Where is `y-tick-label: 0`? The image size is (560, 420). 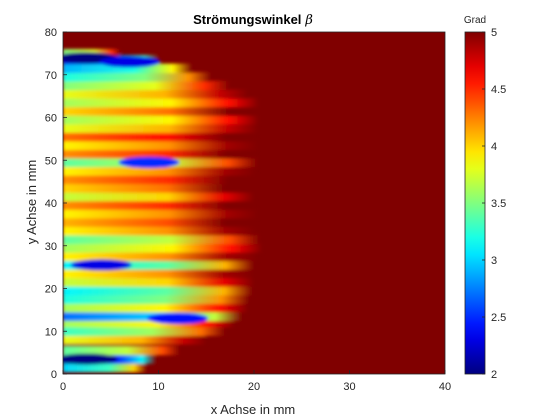 y-tick-label: 0 is located at coordinates (54, 375).